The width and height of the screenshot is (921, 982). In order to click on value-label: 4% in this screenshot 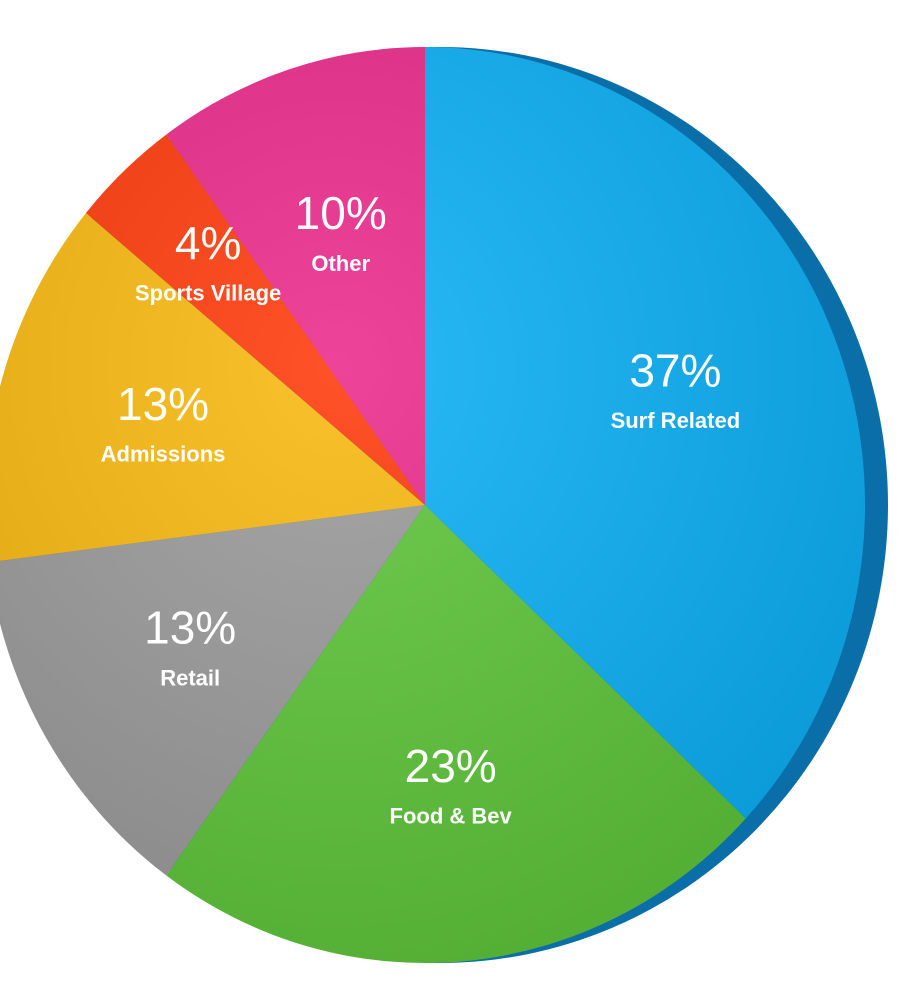, I will do `click(208, 243)`.